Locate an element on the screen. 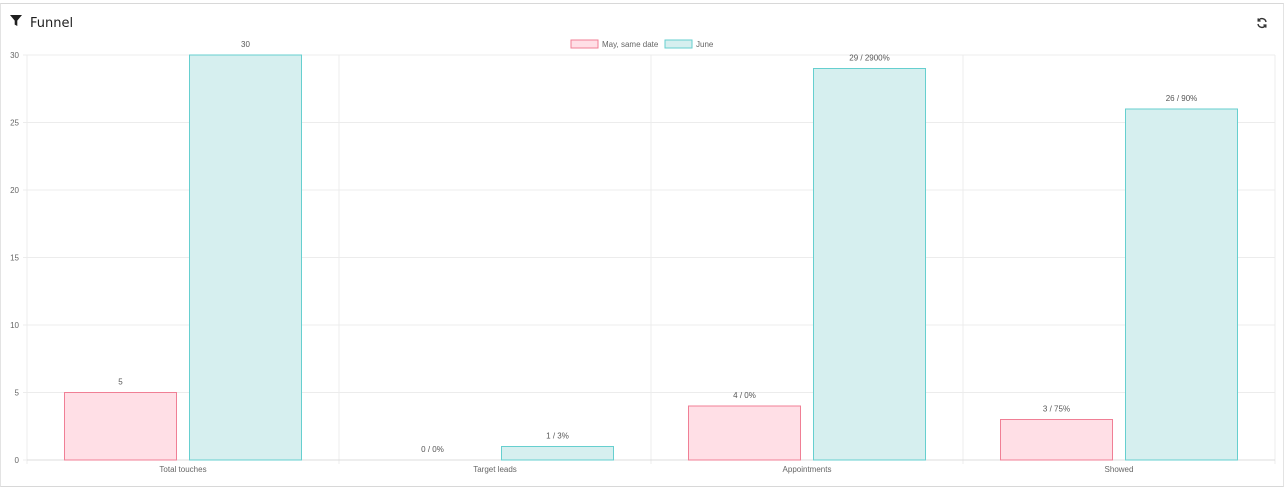 This screenshot has height=491, width=1286. data-label-may: 3 / 75% is located at coordinates (1056, 409).